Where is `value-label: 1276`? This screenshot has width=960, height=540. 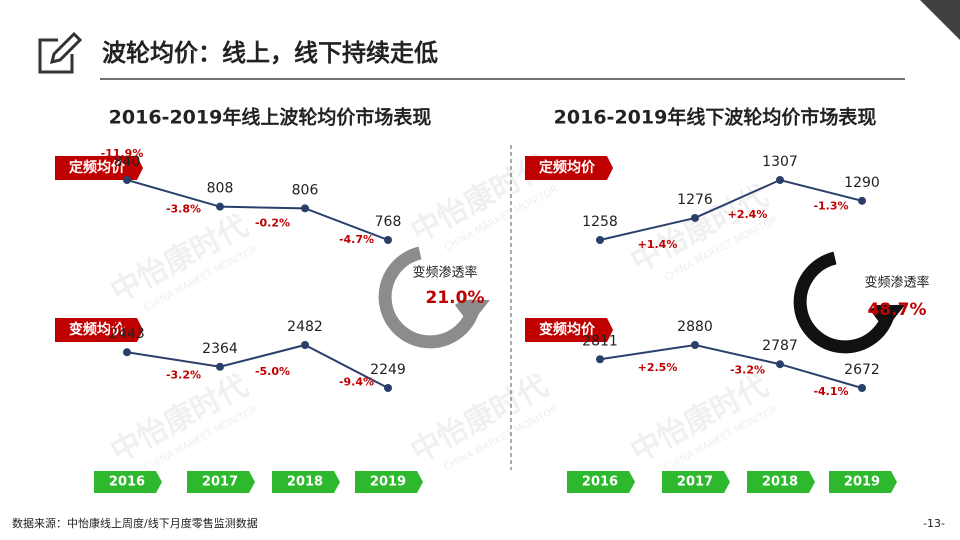 value-label: 1276 is located at coordinates (695, 200).